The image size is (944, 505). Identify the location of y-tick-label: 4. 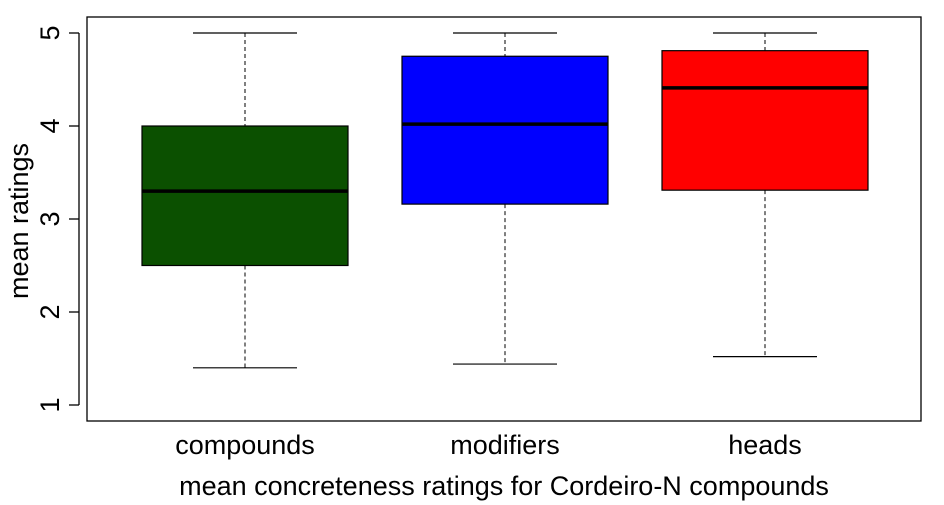
(50, 125).